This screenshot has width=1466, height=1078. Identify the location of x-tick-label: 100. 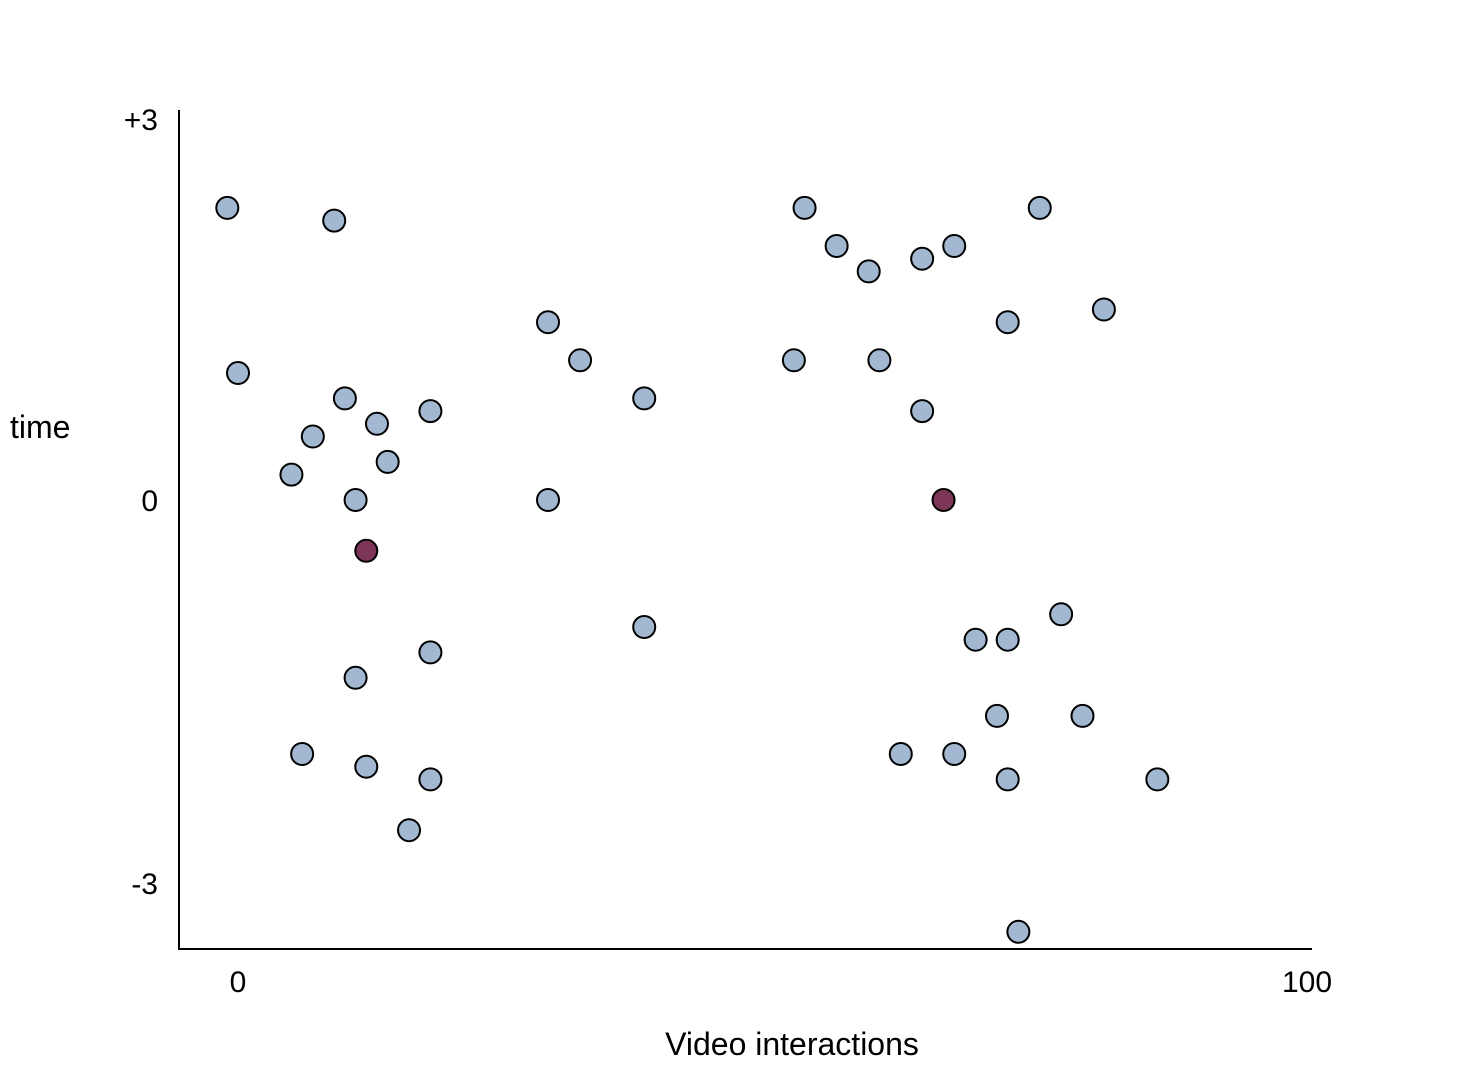
(1307, 982).